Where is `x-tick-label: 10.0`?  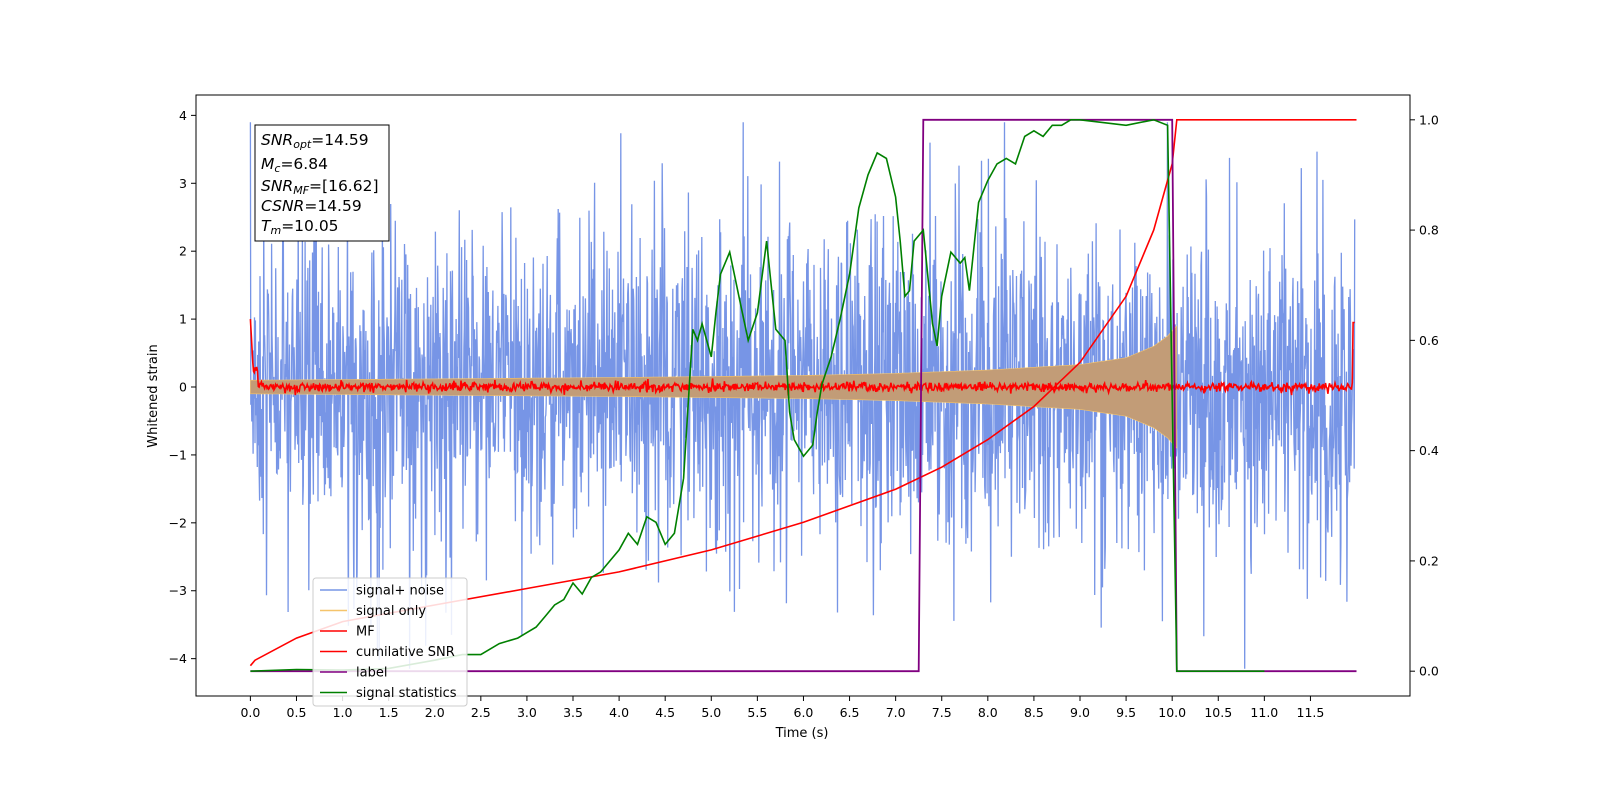
x-tick-label: 10.0 is located at coordinates (1172, 712).